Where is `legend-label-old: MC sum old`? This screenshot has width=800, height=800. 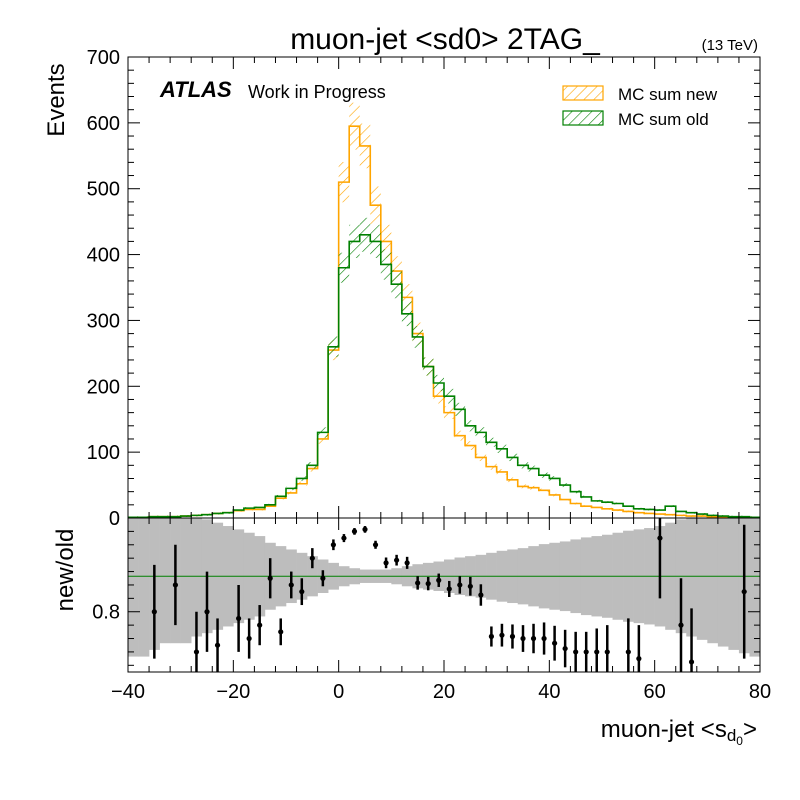
legend-label-old: MC sum old is located at coordinates (663, 119).